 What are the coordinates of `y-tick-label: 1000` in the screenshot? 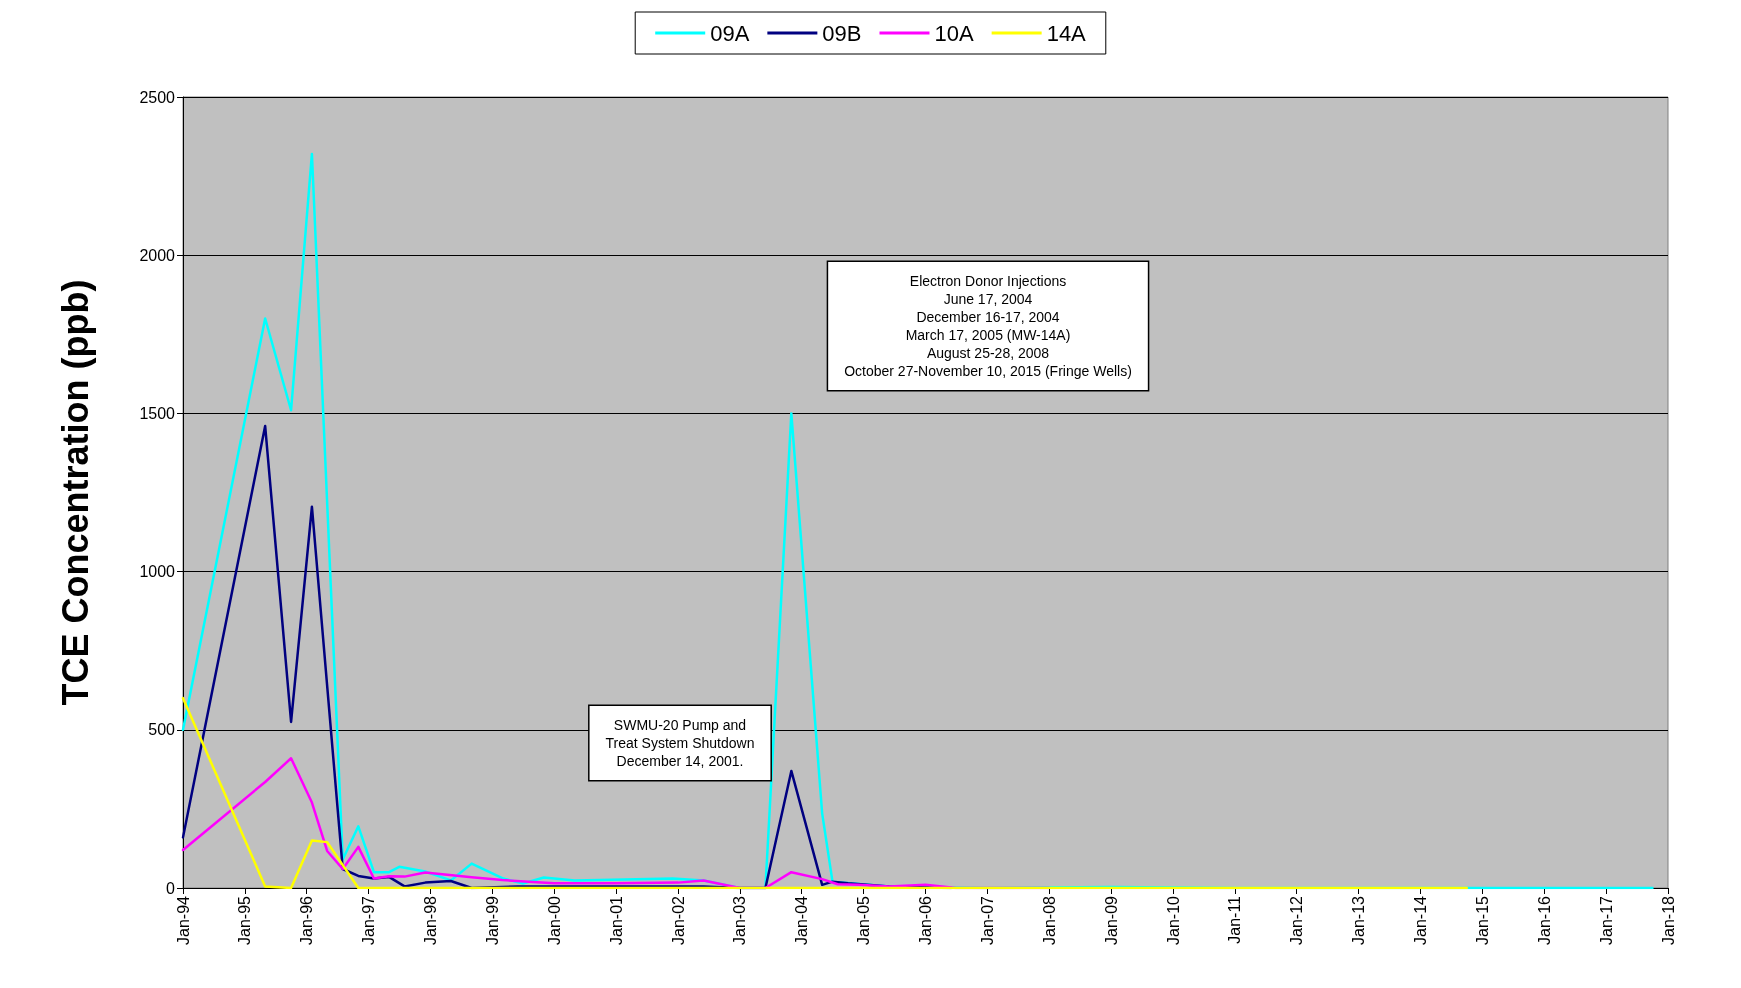 It's located at (157, 572).